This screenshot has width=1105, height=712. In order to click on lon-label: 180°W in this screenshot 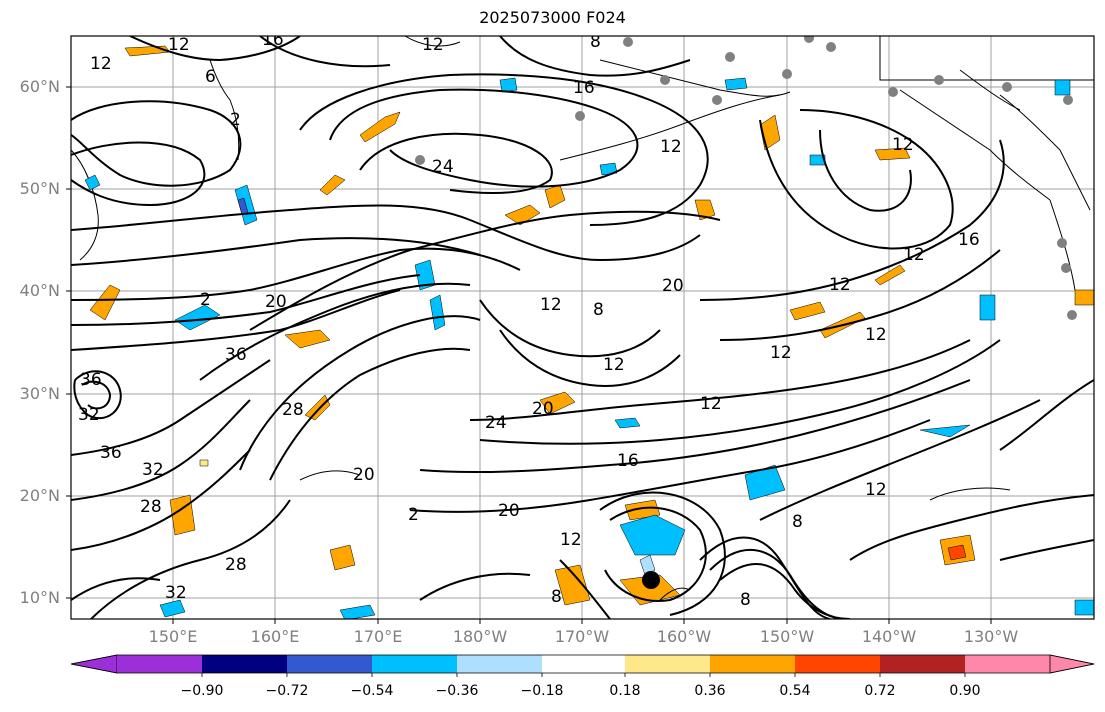, I will do `click(480, 636)`.